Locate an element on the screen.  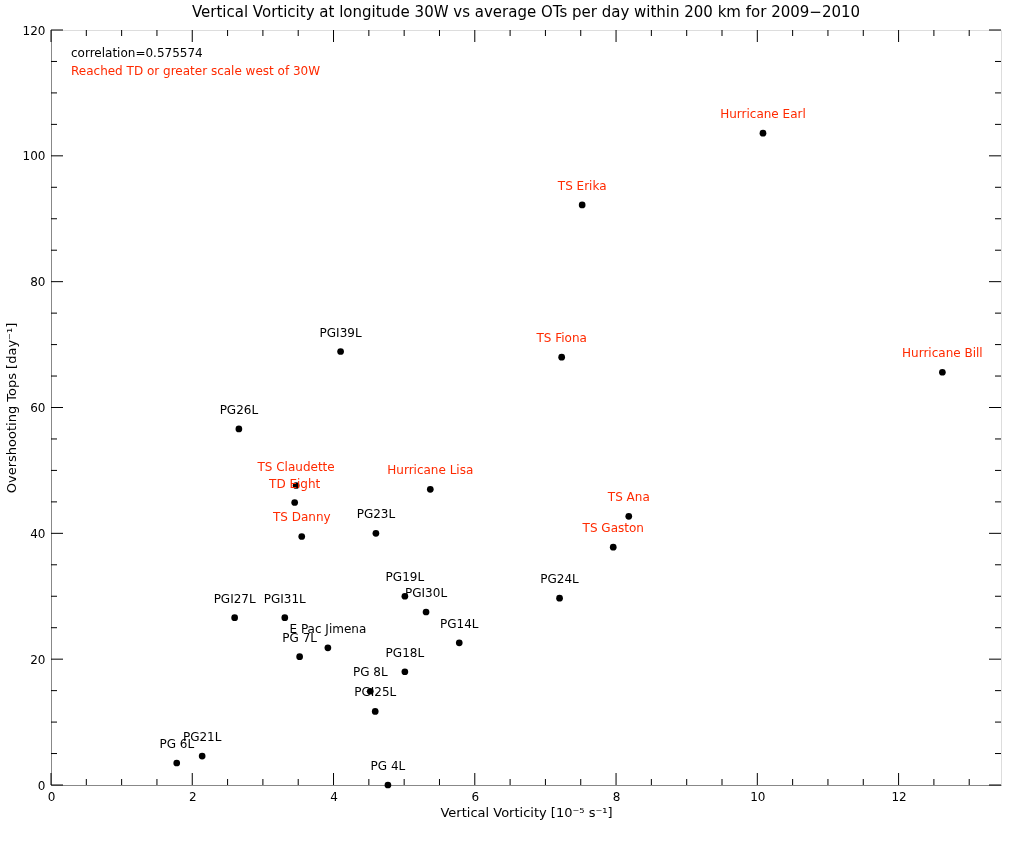
y-tick-label: 80 is located at coordinates (38, 282).